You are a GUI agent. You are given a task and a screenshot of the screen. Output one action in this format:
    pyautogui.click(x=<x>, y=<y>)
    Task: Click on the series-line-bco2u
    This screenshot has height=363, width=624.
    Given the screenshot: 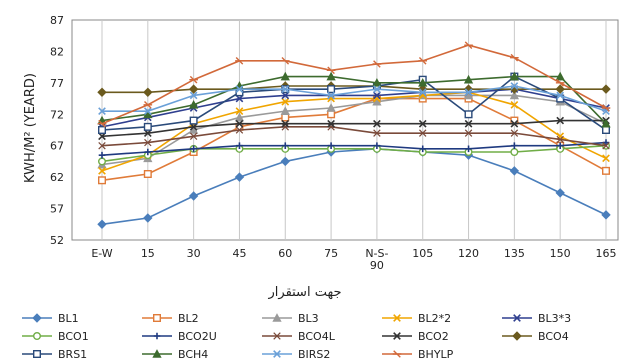 What is the action you would take?
    pyautogui.click(x=354, y=148)
    